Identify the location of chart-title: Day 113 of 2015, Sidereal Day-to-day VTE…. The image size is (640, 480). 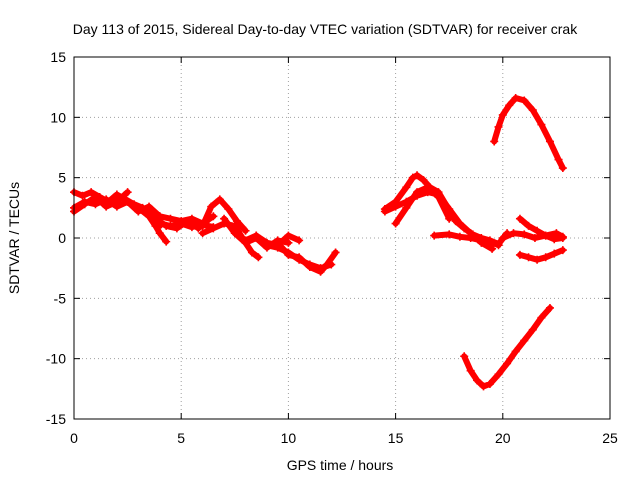
(325, 29).